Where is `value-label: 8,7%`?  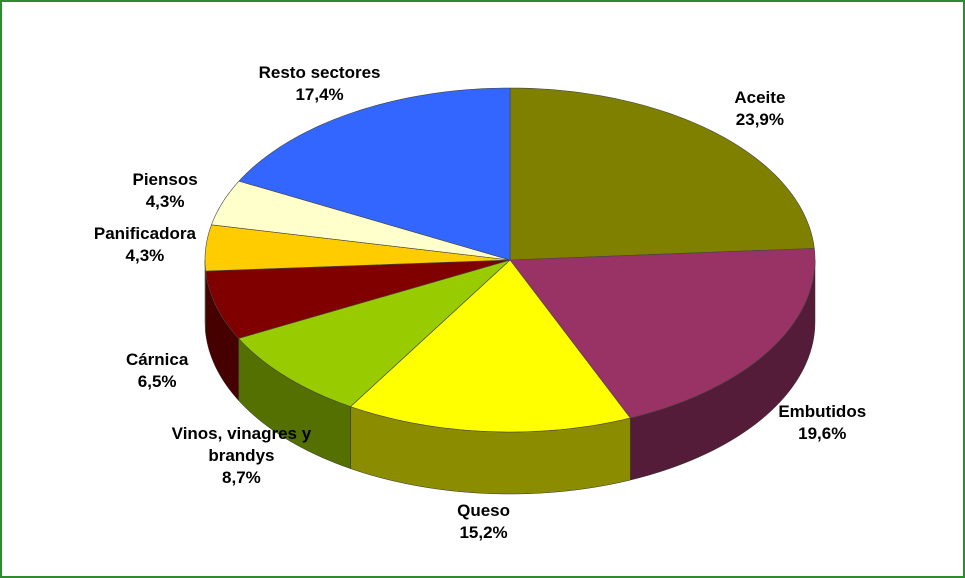
value-label: 8,7% is located at coordinates (241, 478).